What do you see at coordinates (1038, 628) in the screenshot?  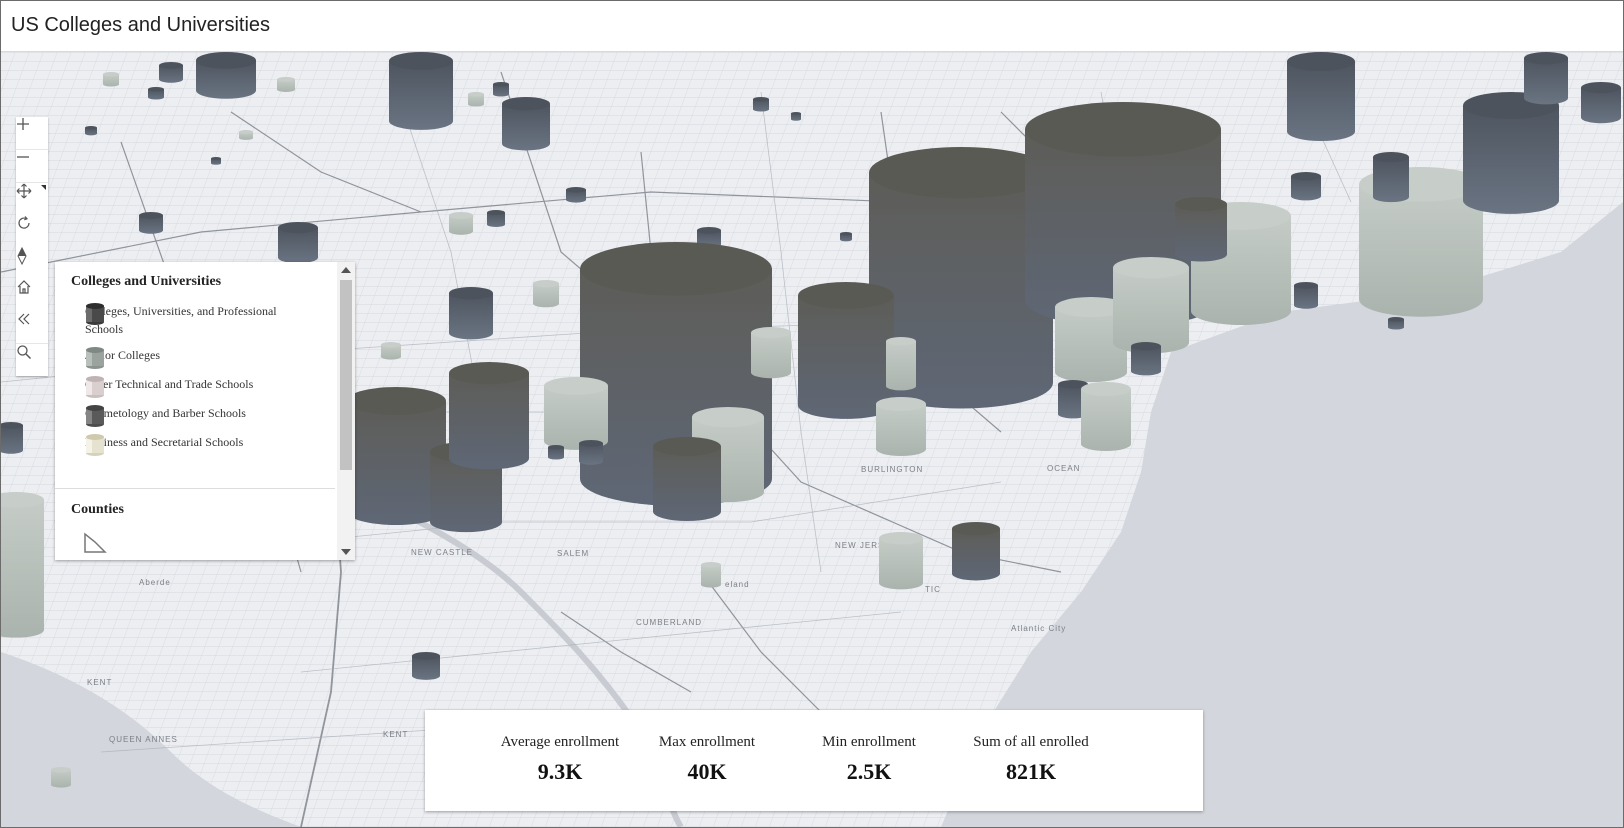 I see `label-atlantic-city: Atlantic City` at bounding box center [1038, 628].